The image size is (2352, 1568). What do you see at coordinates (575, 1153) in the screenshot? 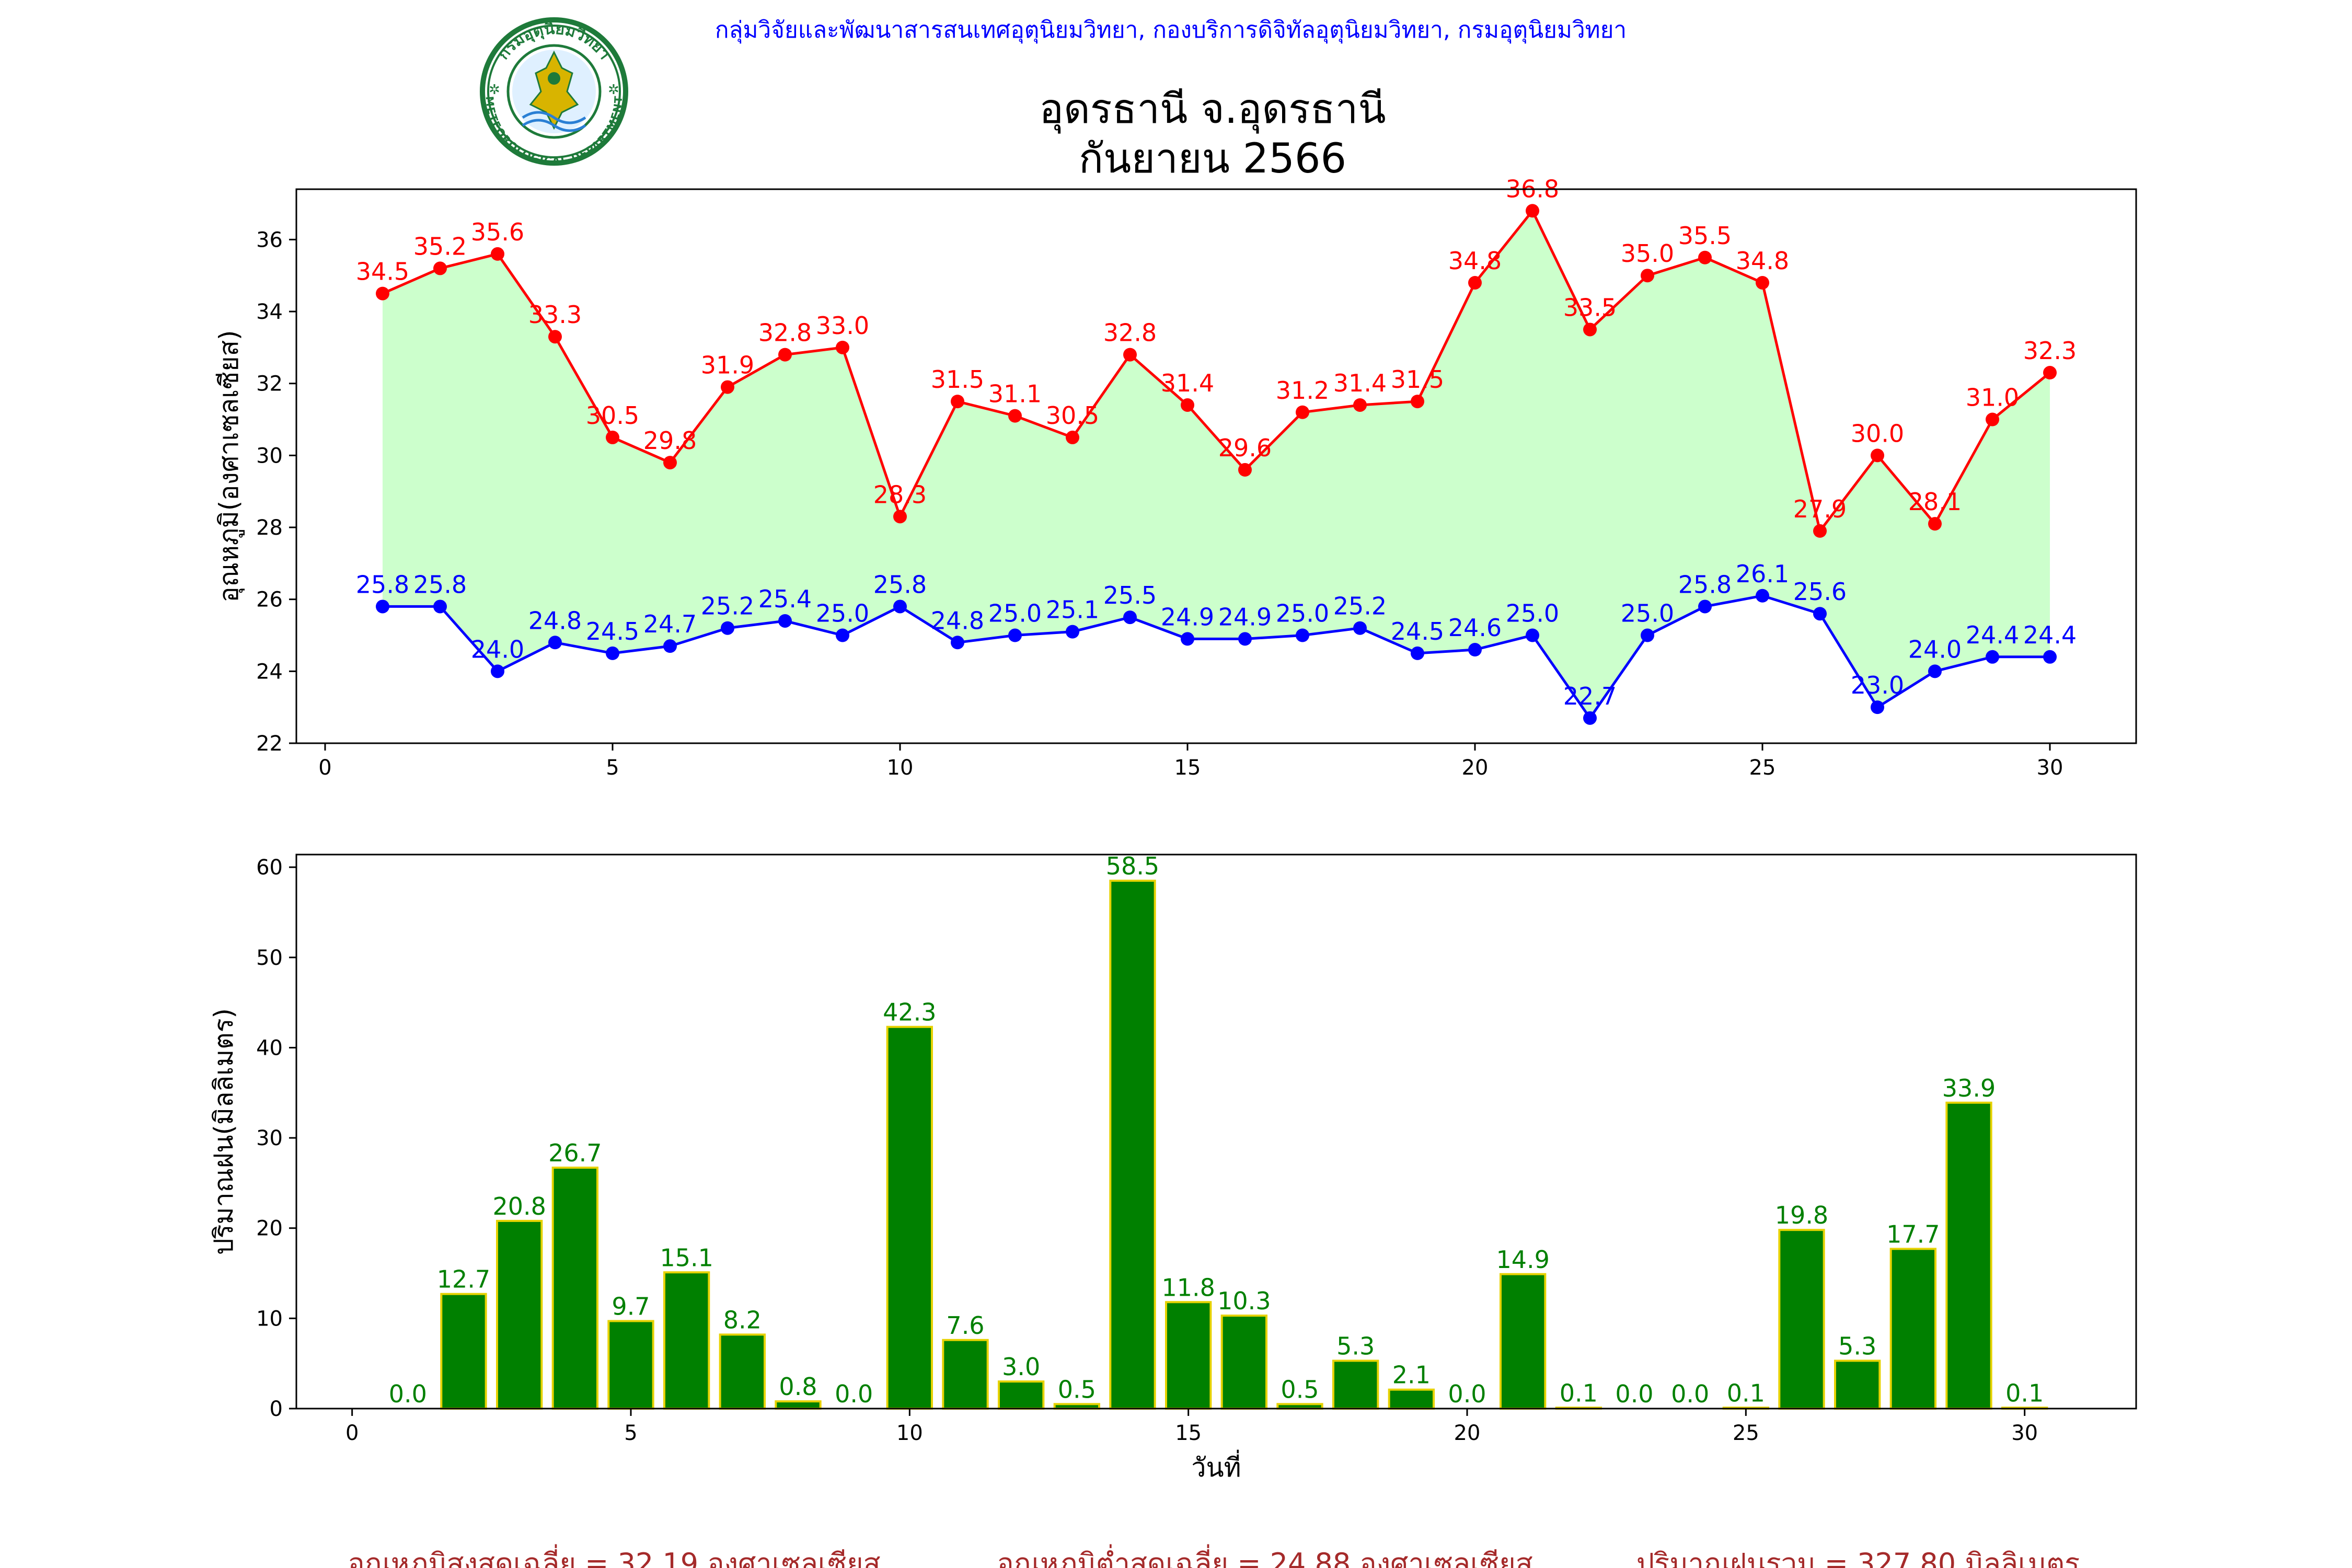
I see `rainfall-value-label: 26.7` at bounding box center [575, 1153].